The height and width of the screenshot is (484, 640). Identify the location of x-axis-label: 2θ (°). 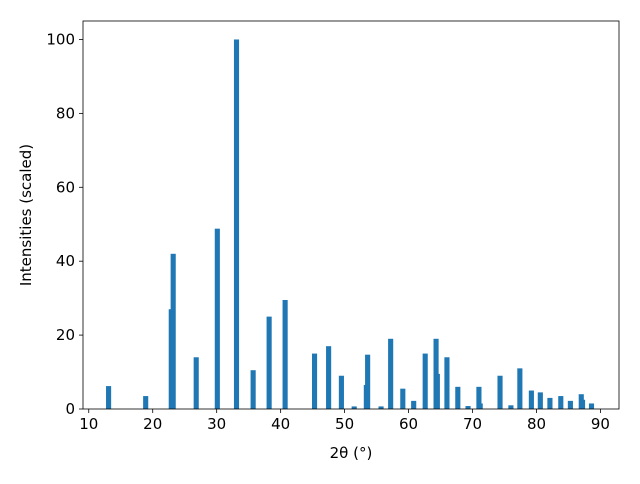
(351, 453).